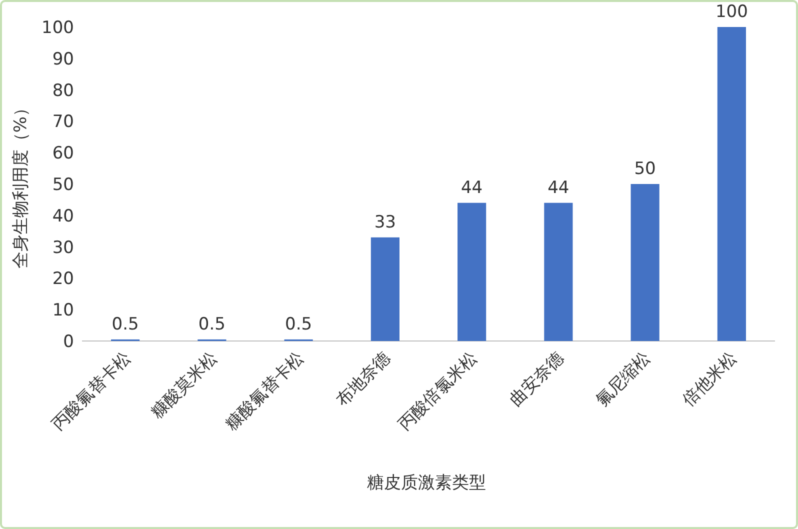 This screenshot has height=529, width=798. Describe the element at coordinates (385, 222) in the screenshot. I see `data-label: 33` at that location.